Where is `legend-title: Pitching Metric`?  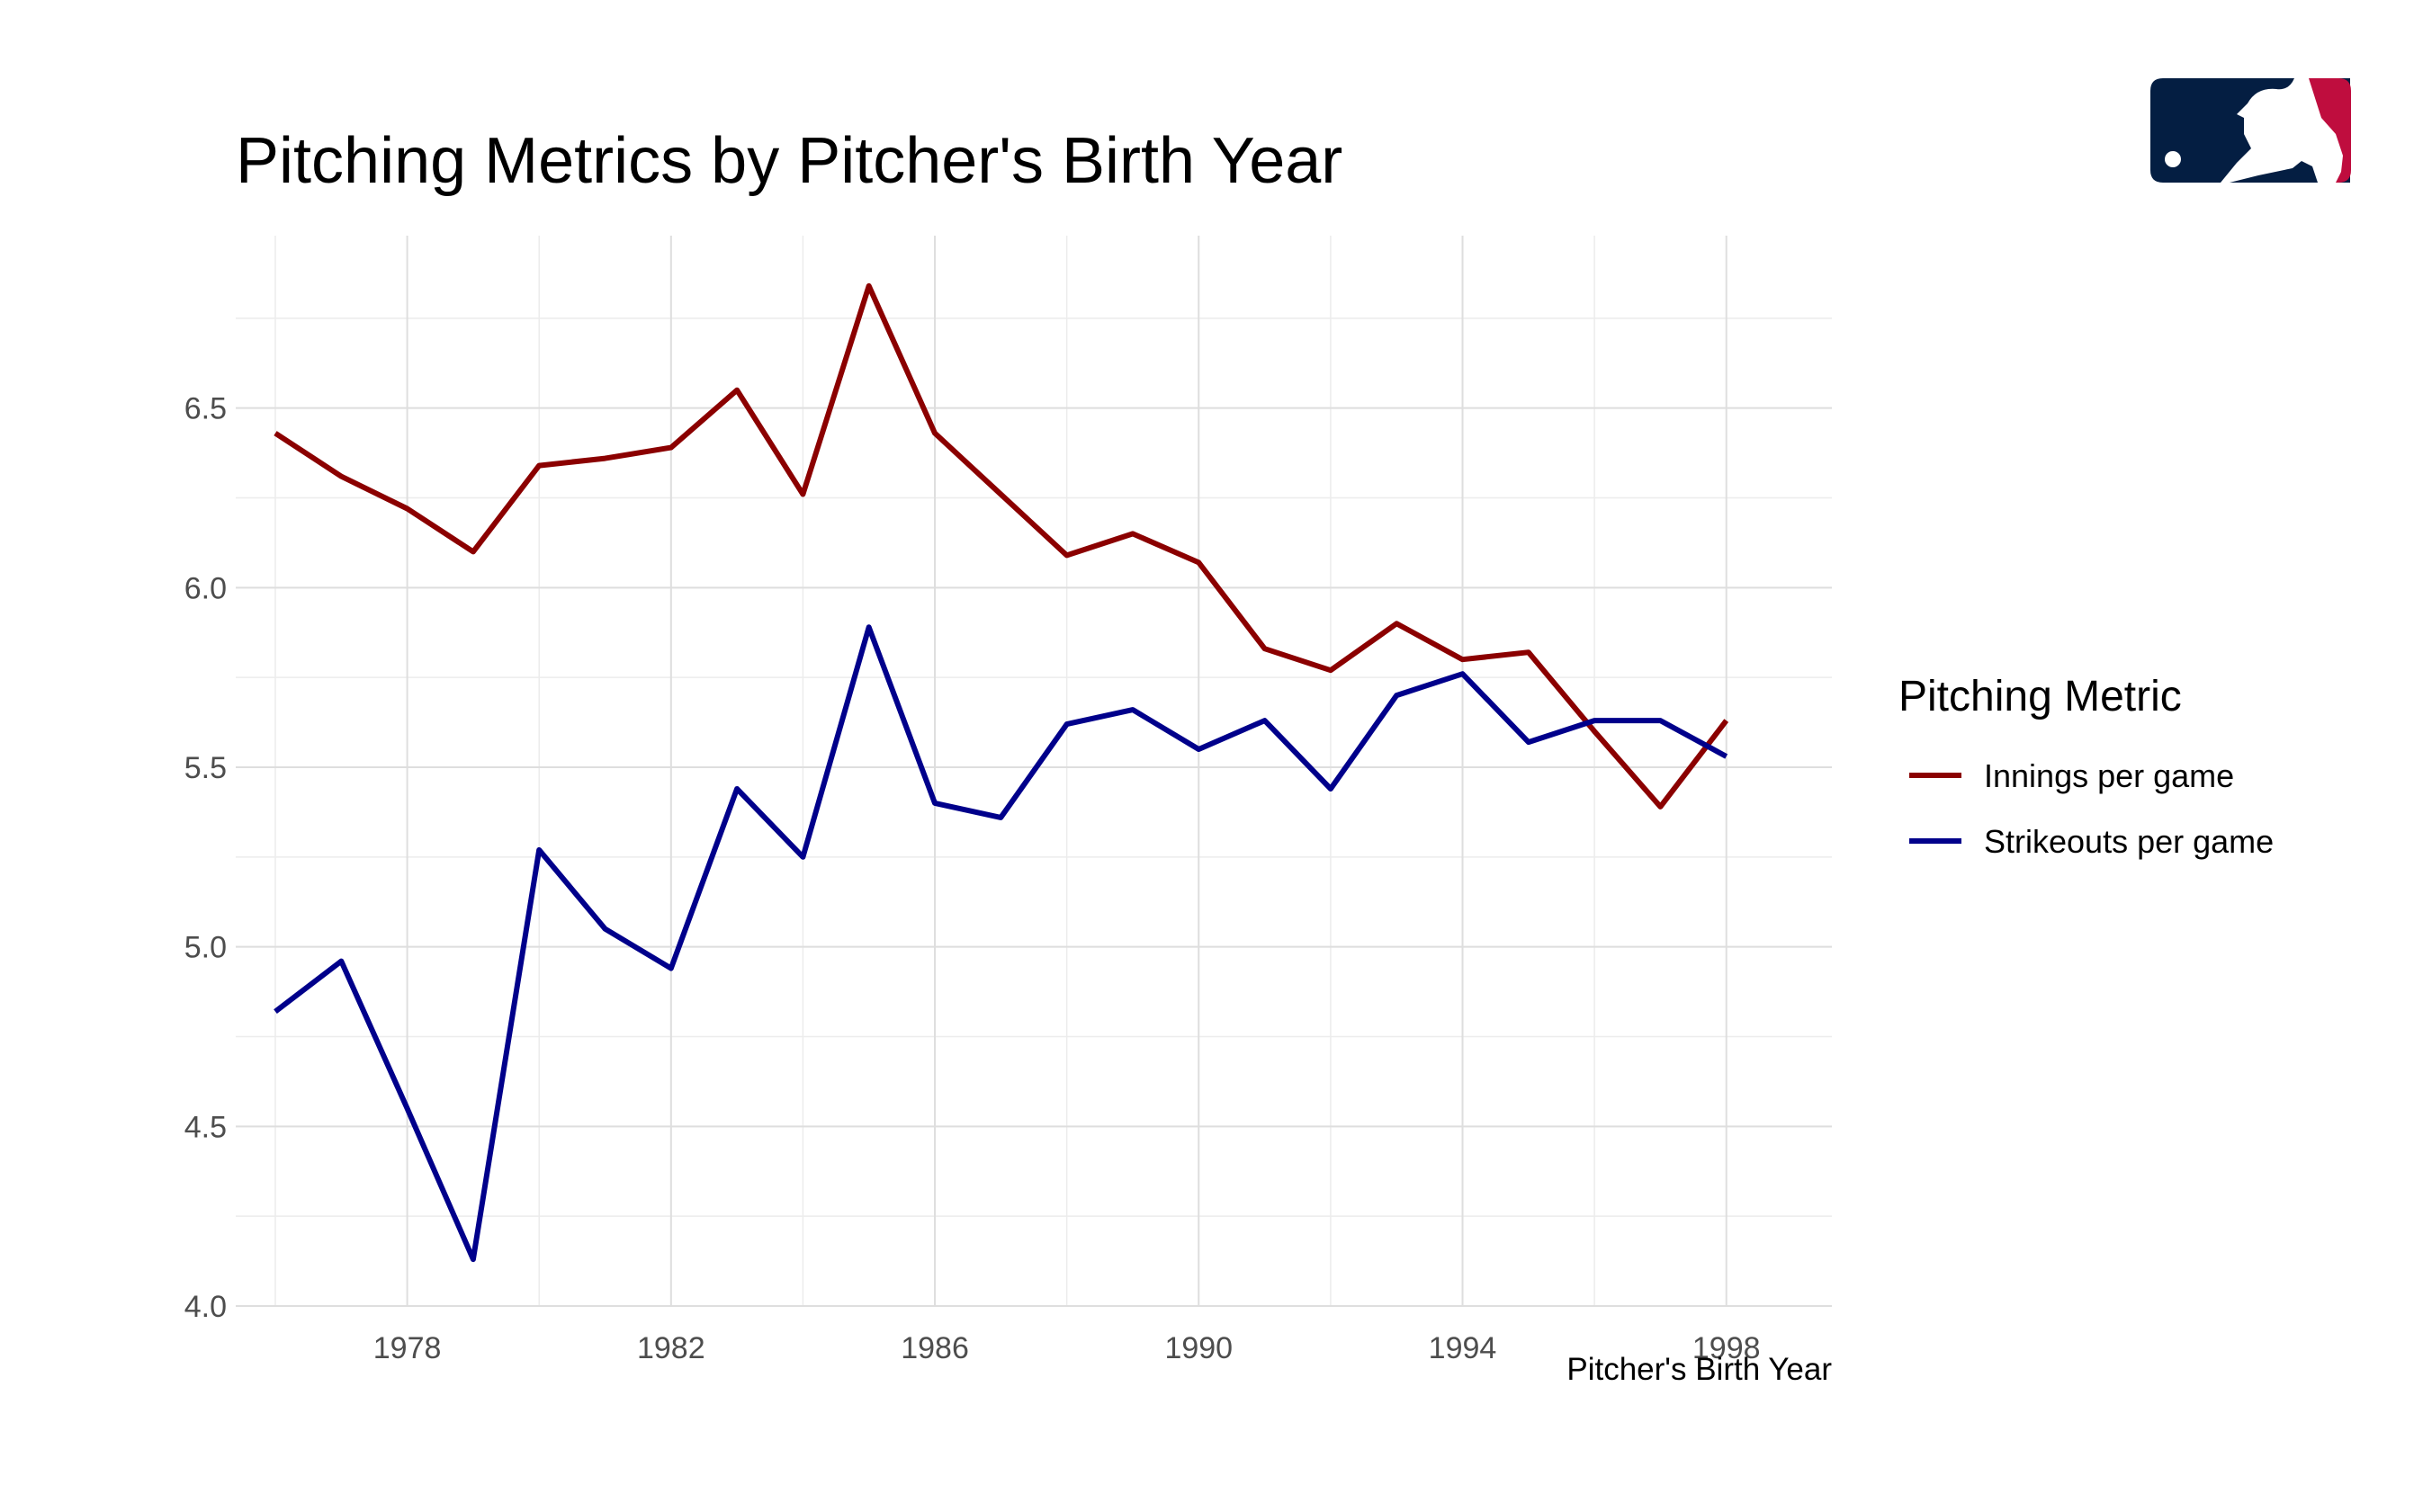 legend-title: Pitching Metric is located at coordinates (2040, 696).